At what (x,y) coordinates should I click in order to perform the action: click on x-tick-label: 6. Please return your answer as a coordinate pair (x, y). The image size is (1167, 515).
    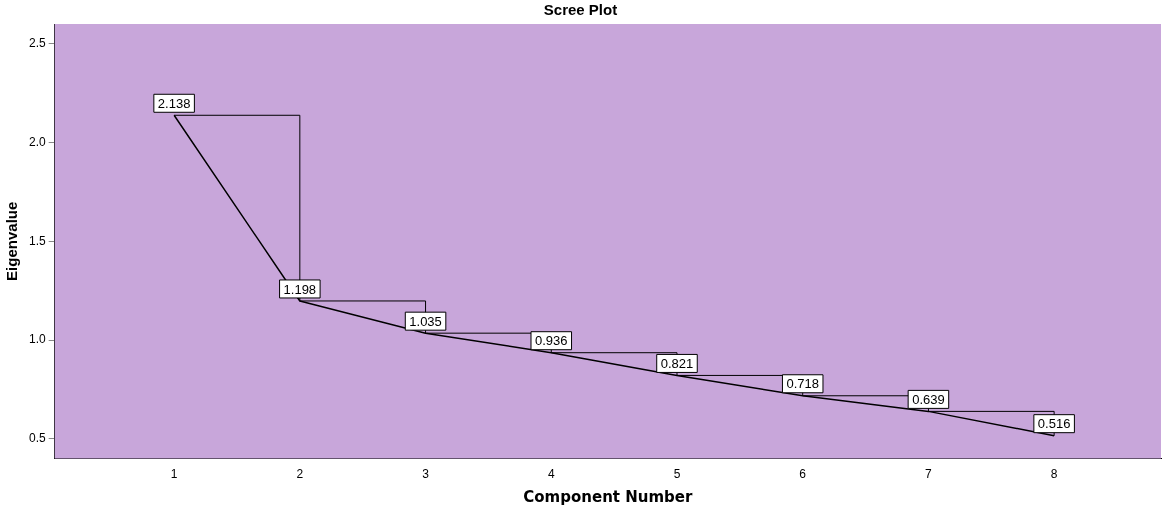
    Looking at the image, I should click on (803, 474).